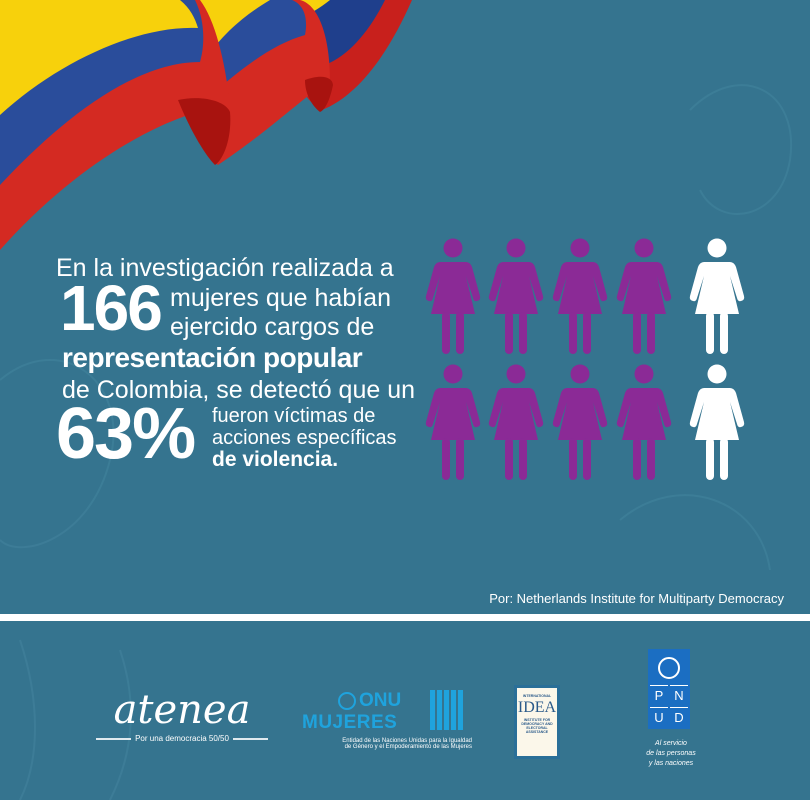 Image resolution: width=810 pixels, height=800 pixels. Describe the element at coordinates (212, 357) in the screenshot. I see `representation-line: representación popular` at that location.